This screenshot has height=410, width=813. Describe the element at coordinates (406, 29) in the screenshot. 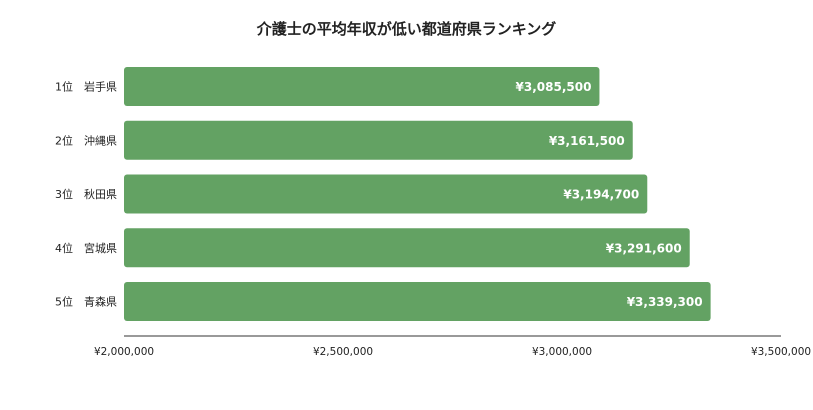

I see `chart-title: 介護士の平均年収が低い都道府県ランキング` at that location.